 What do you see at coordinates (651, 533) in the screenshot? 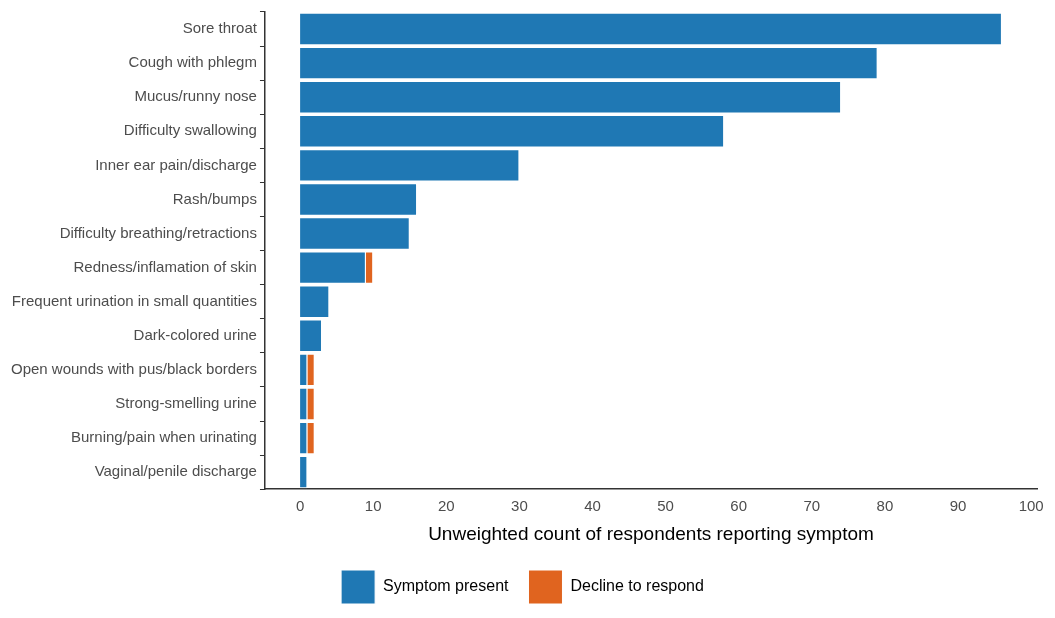
I see `x-axis-title: Unweighted count of respondents reporting symptom` at bounding box center [651, 533].